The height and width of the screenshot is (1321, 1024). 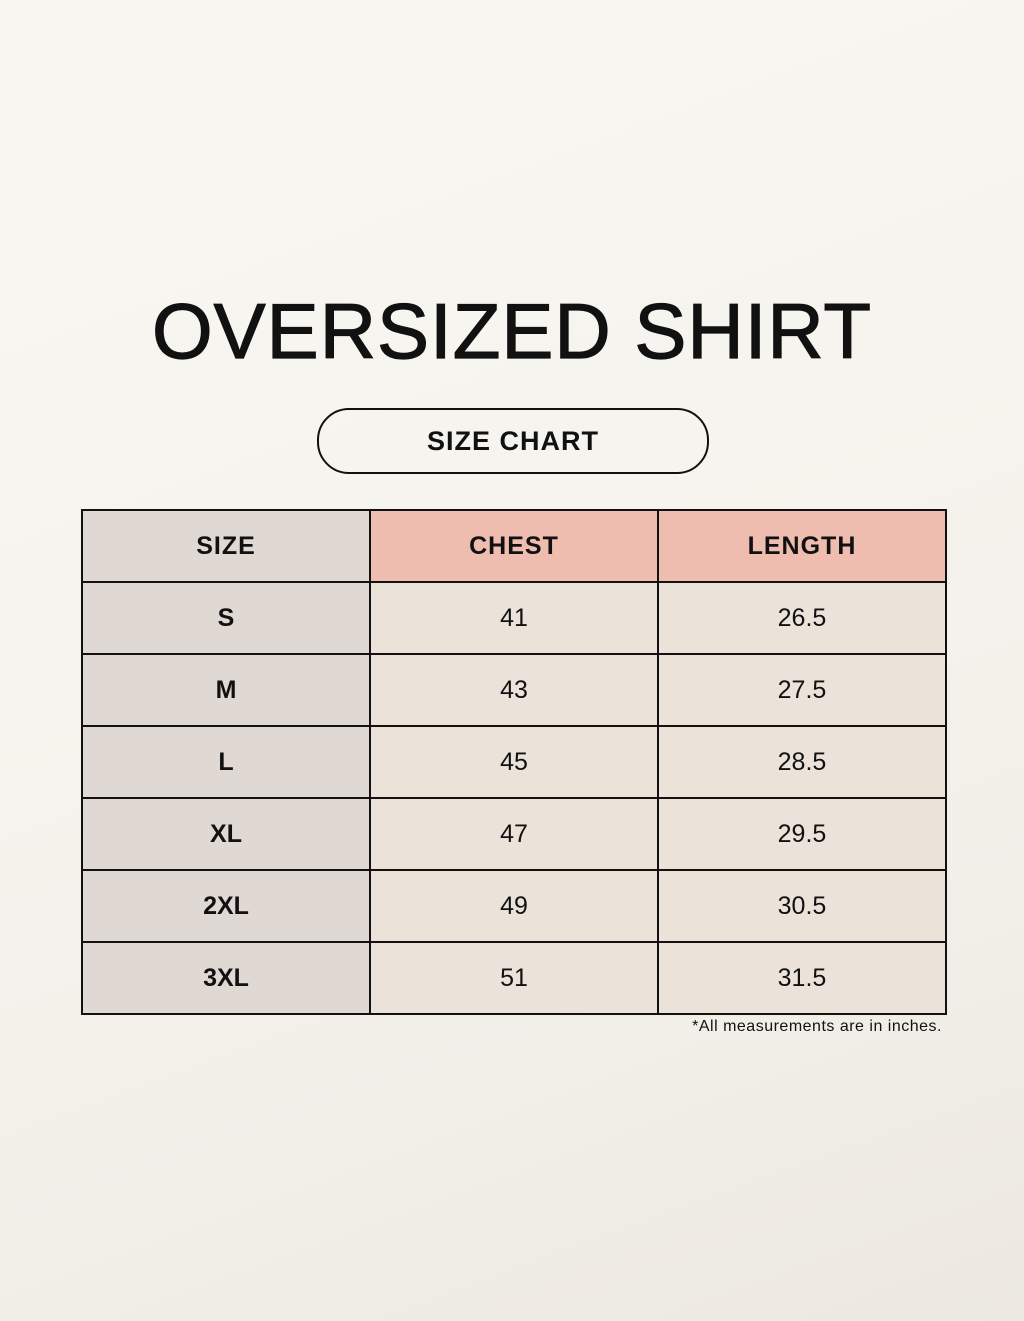 What do you see at coordinates (817, 1026) in the screenshot?
I see `footnote: *All measurements are in inches.` at bounding box center [817, 1026].